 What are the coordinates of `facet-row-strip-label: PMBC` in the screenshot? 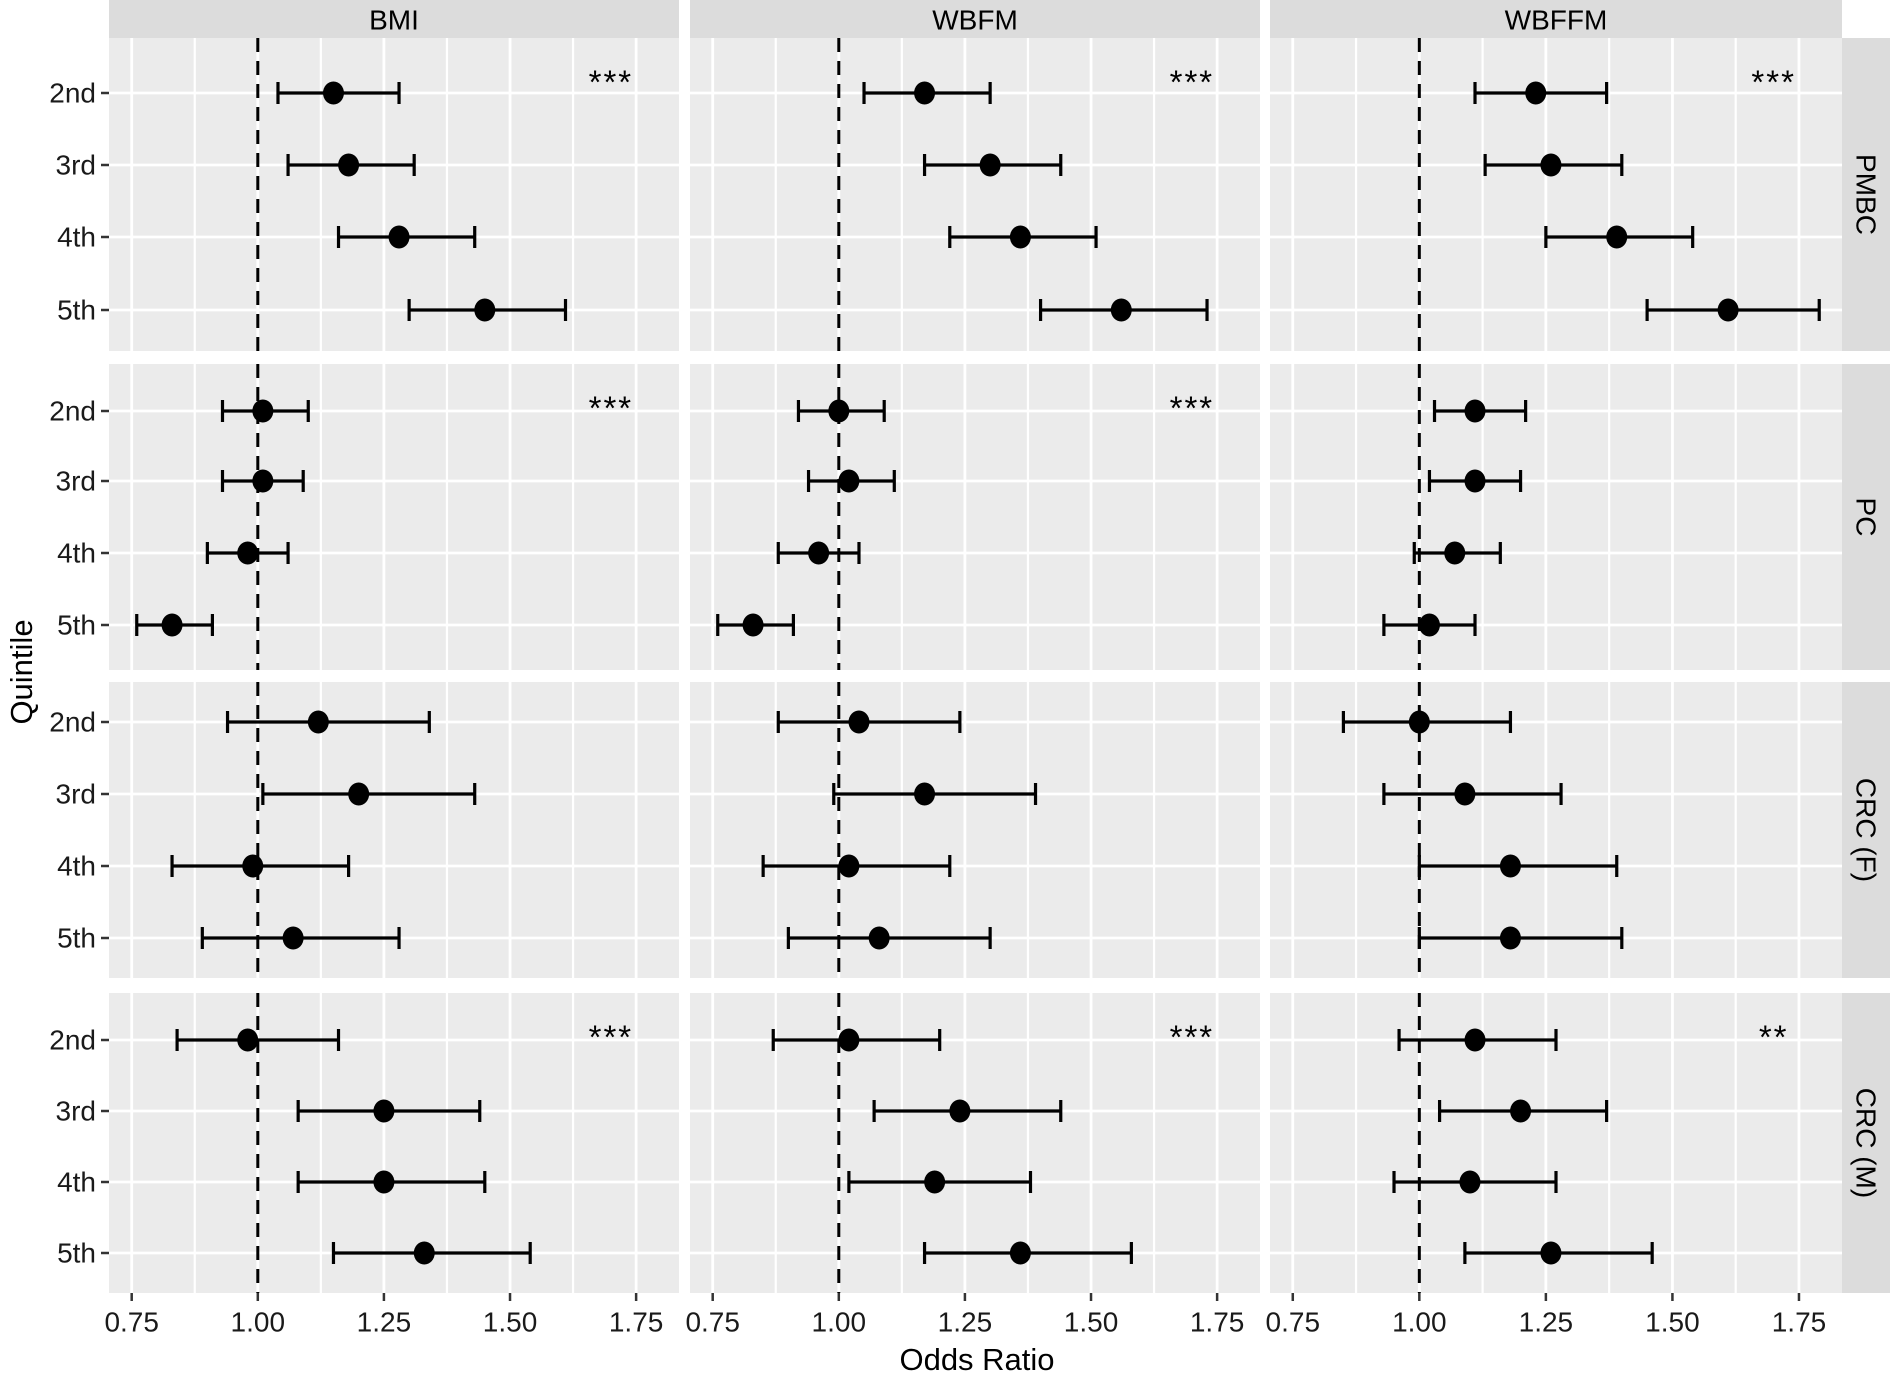 It's located at (1866, 194).